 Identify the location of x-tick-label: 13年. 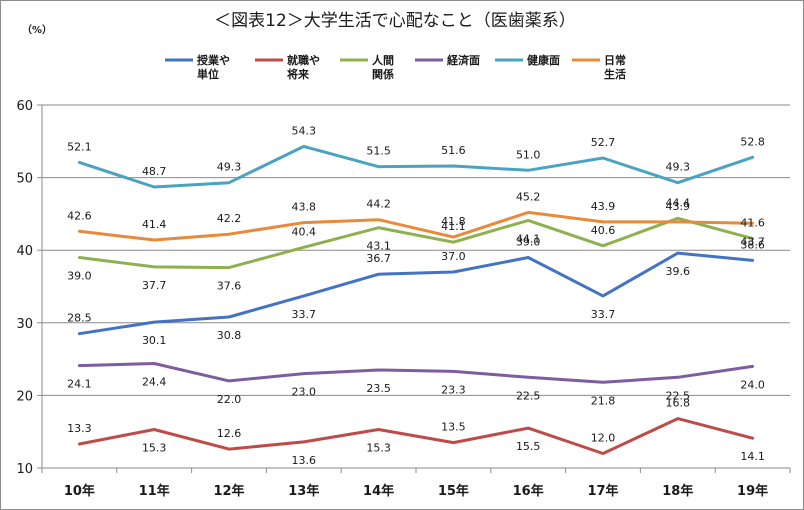
(303, 491).